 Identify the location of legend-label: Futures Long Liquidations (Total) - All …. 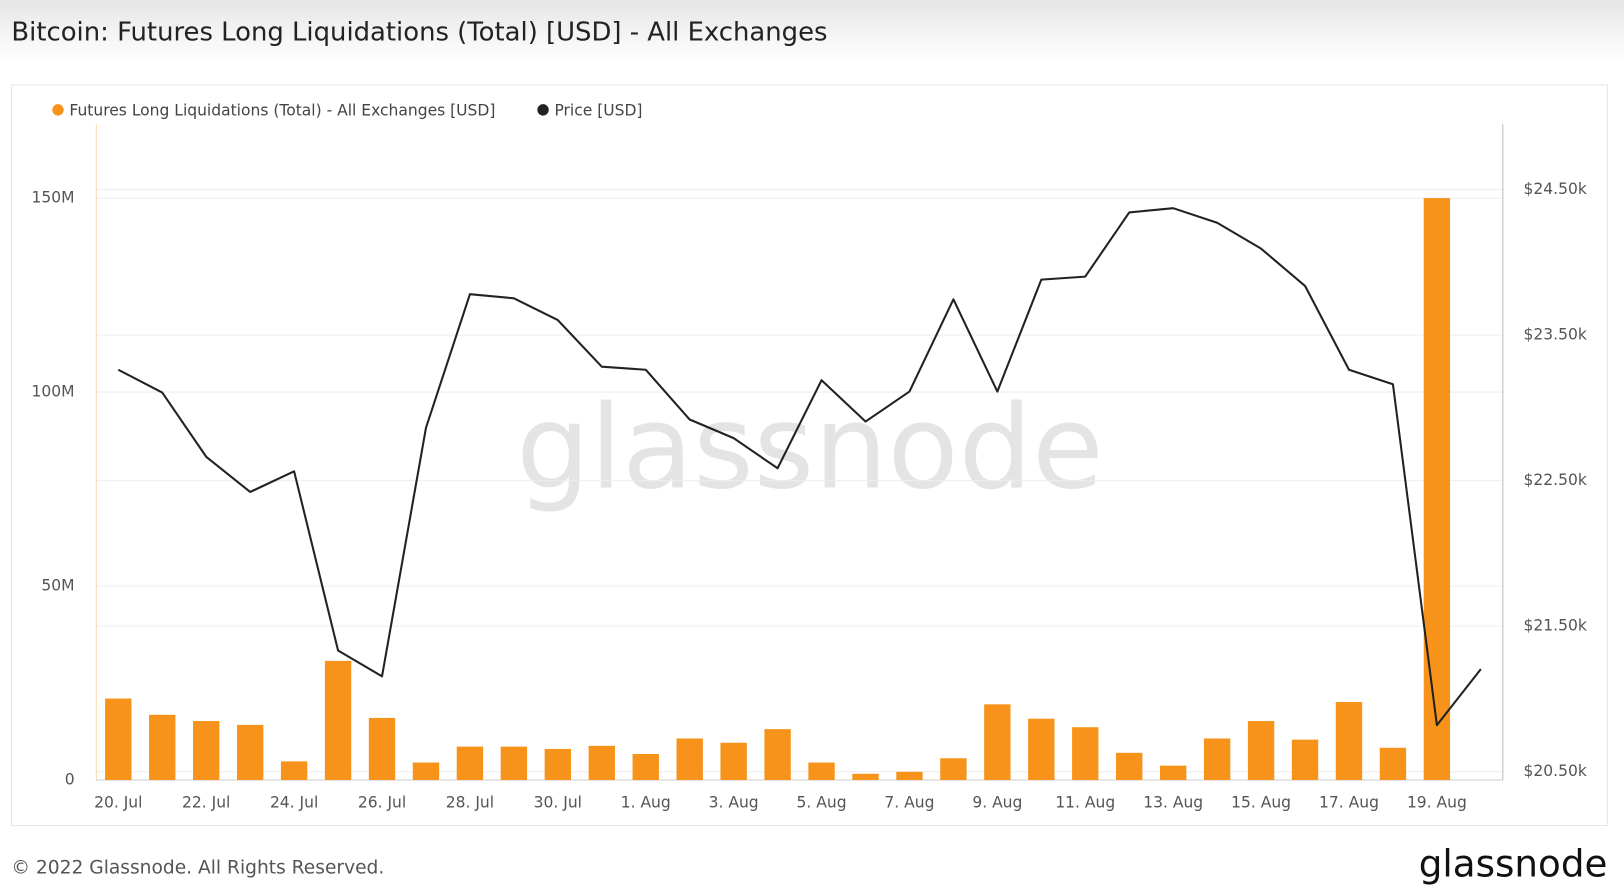
(282, 110).